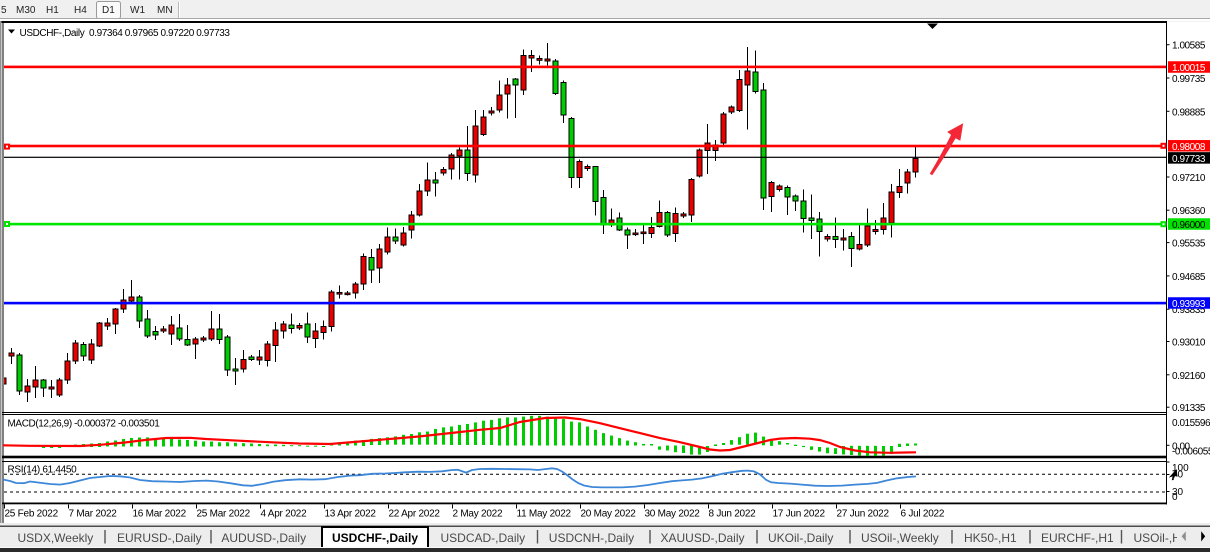 The width and height of the screenshot is (1210, 552). Describe the element at coordinates (1077, 538) in the screenshot. I see `svg-text: EURCHF-,H1` at that location.